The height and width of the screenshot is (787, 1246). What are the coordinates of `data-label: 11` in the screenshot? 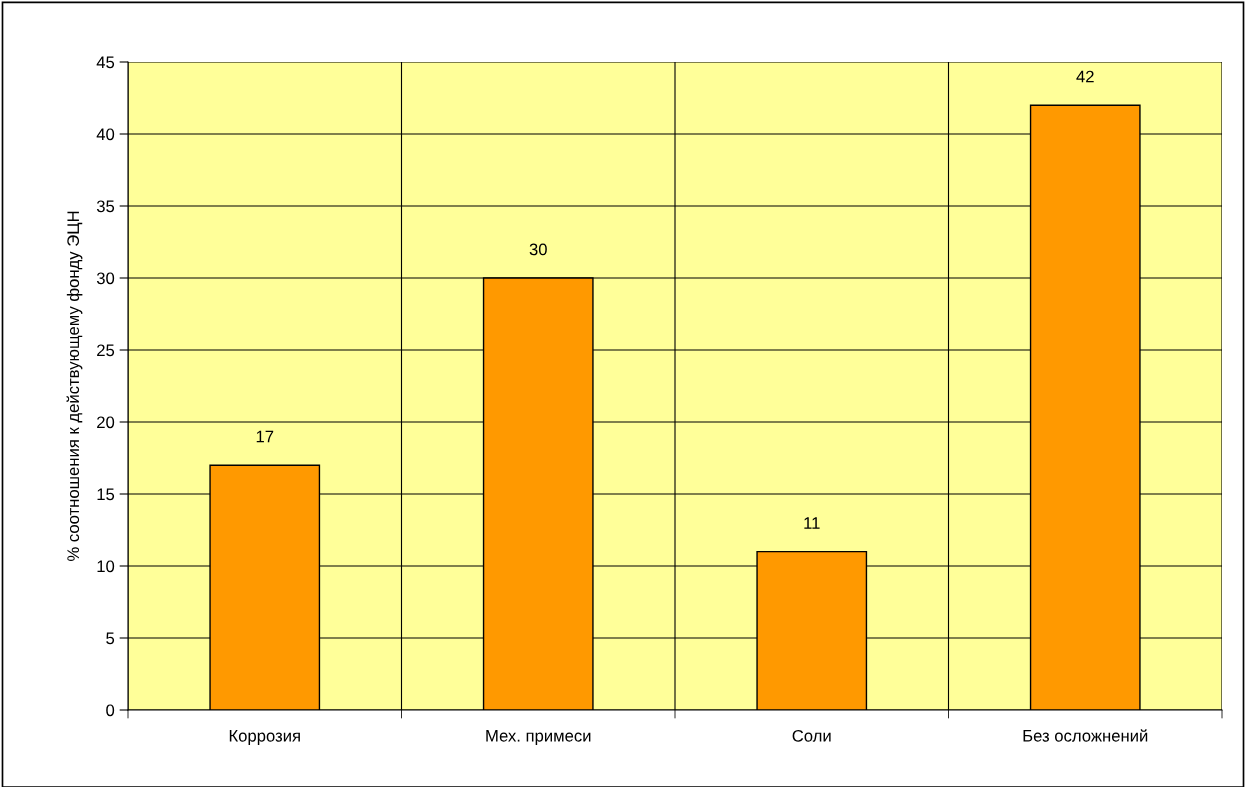 It's located at (812, 523).